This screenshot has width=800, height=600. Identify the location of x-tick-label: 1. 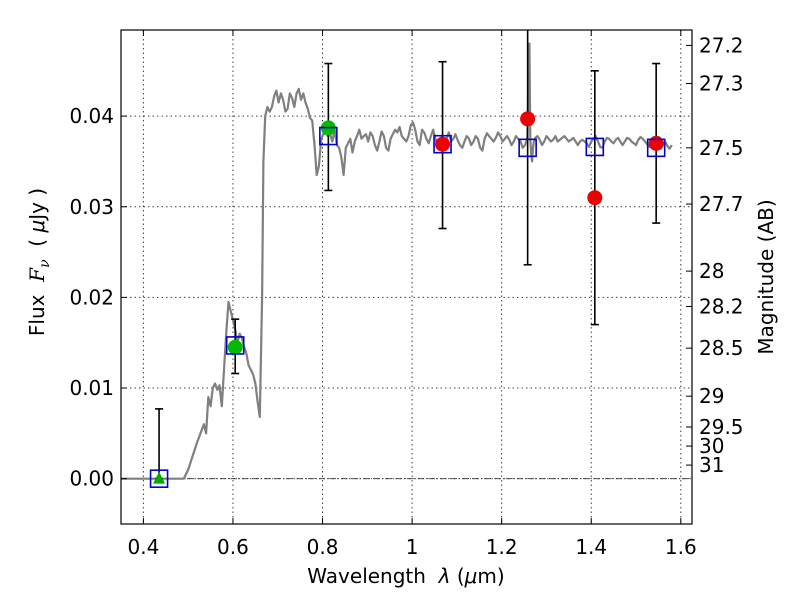
(412, 547).